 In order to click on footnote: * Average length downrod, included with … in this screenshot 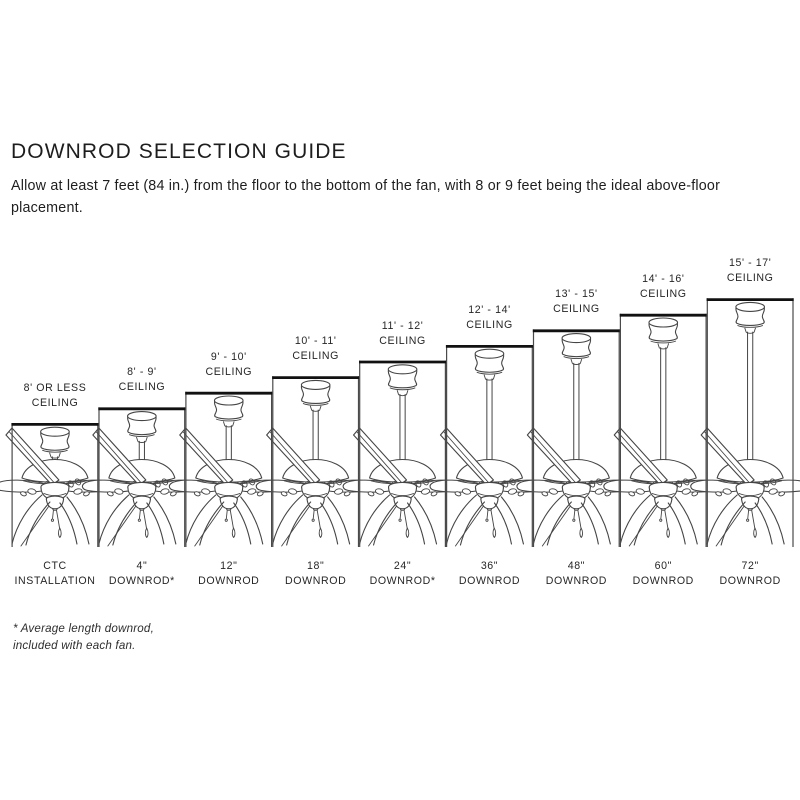, I will do `click(83, 638)`.